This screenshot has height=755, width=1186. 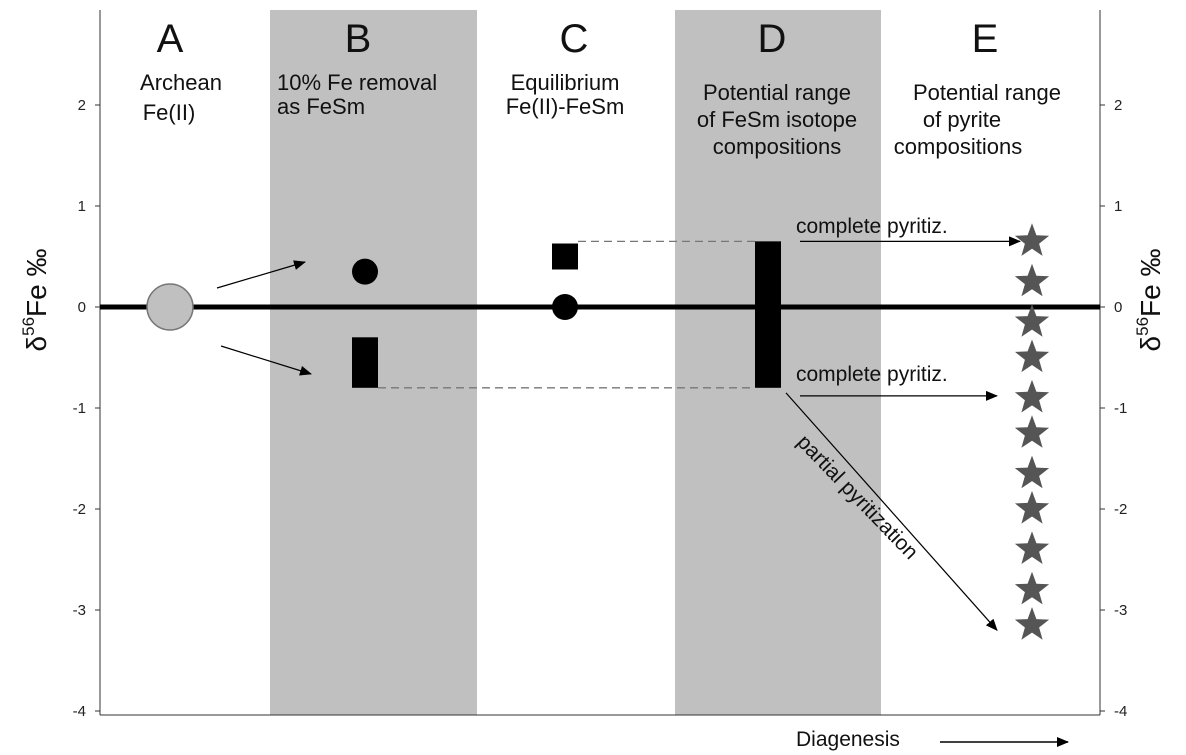 What do you see at coordinates (261, 274) in the screenshot?
I see `arrow-to-fesm-circle` at bounding box center [261, 274].